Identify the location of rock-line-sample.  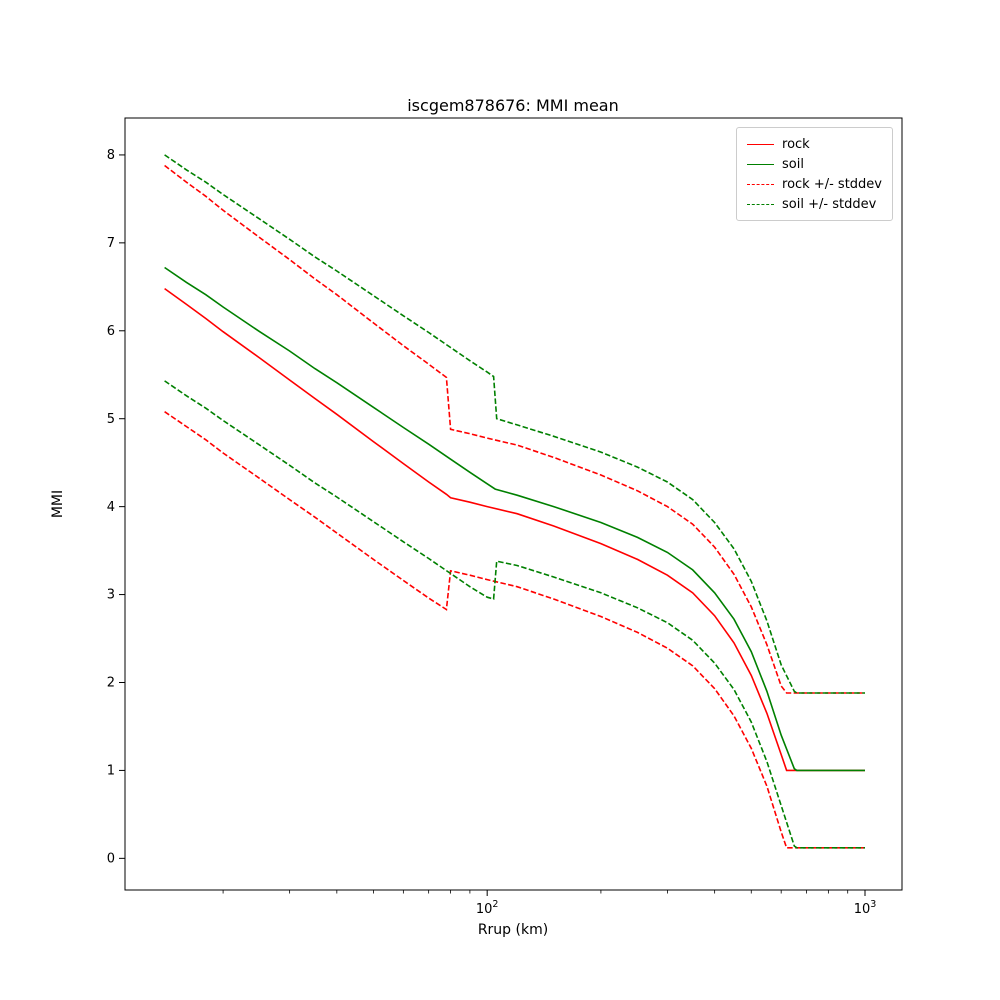
(761, 144).